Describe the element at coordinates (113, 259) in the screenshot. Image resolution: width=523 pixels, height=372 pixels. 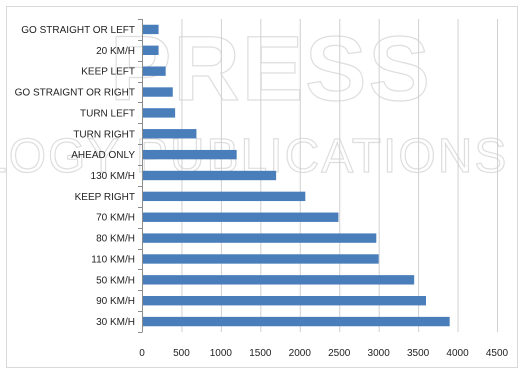
I see `category-label: 110 KM/H` at that location.